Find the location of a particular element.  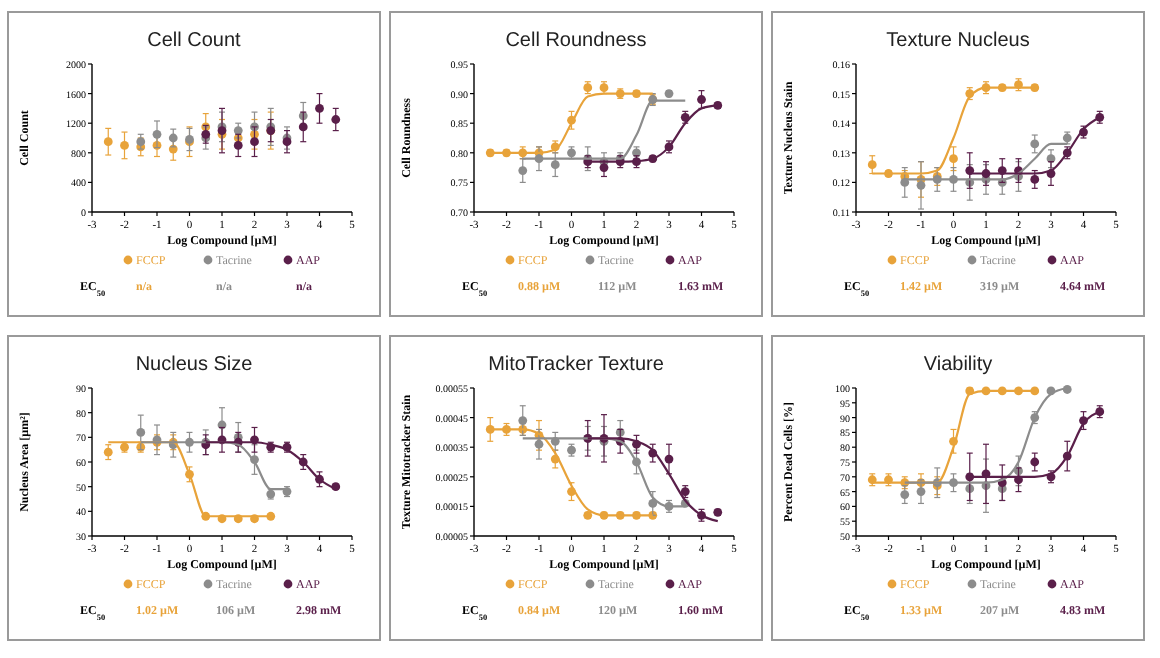

chart-title: MitoTracker Texture is located at coordinates (576, 365).